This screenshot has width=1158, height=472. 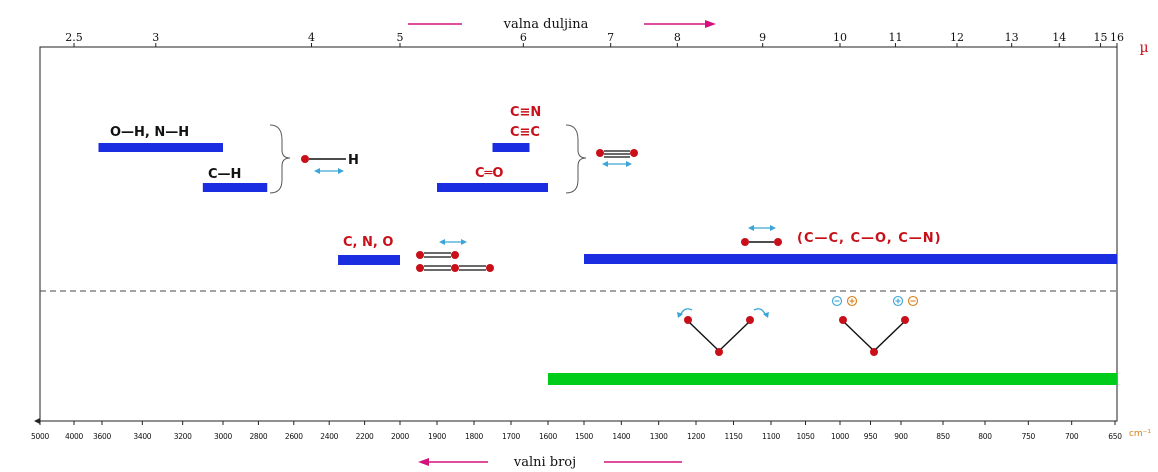 I want to click on bottom-tick-label: 750, so click(x=1029, y=436).